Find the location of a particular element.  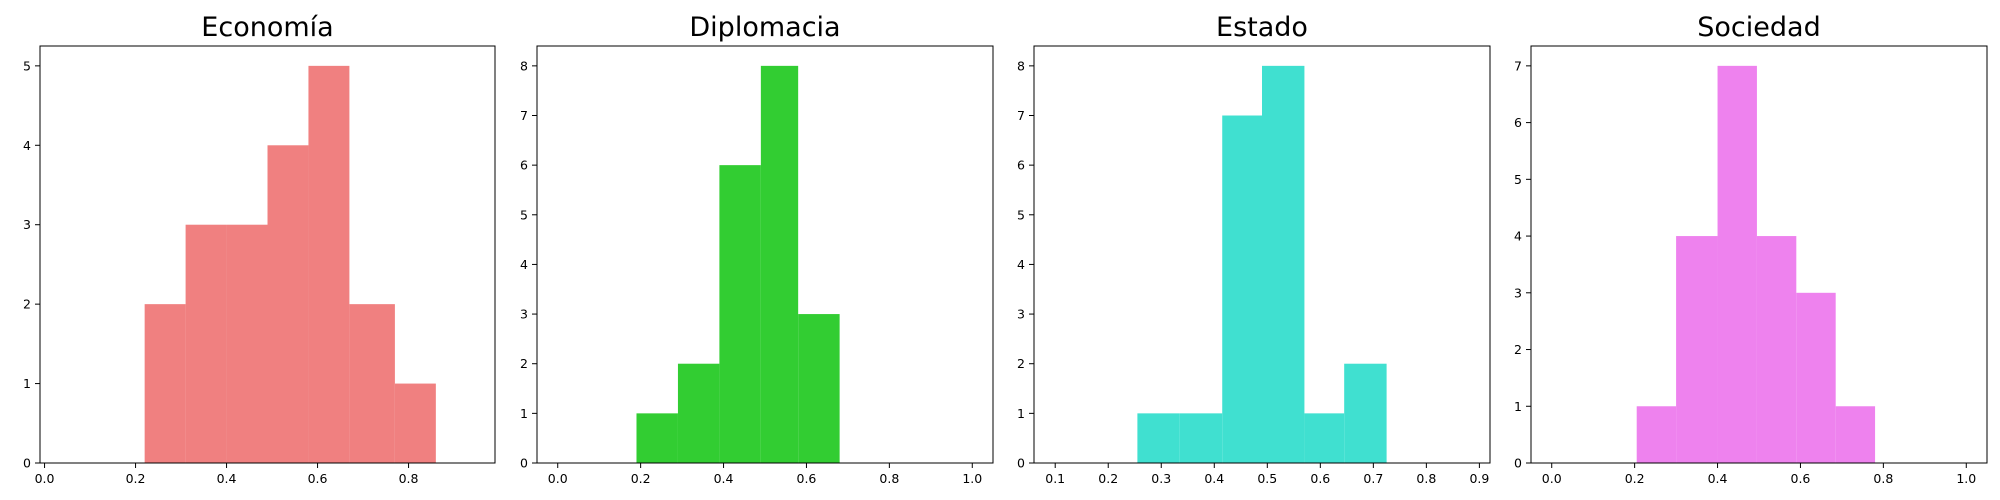

x-tick-label: 0.1 is located at coordinates (1055, 478).